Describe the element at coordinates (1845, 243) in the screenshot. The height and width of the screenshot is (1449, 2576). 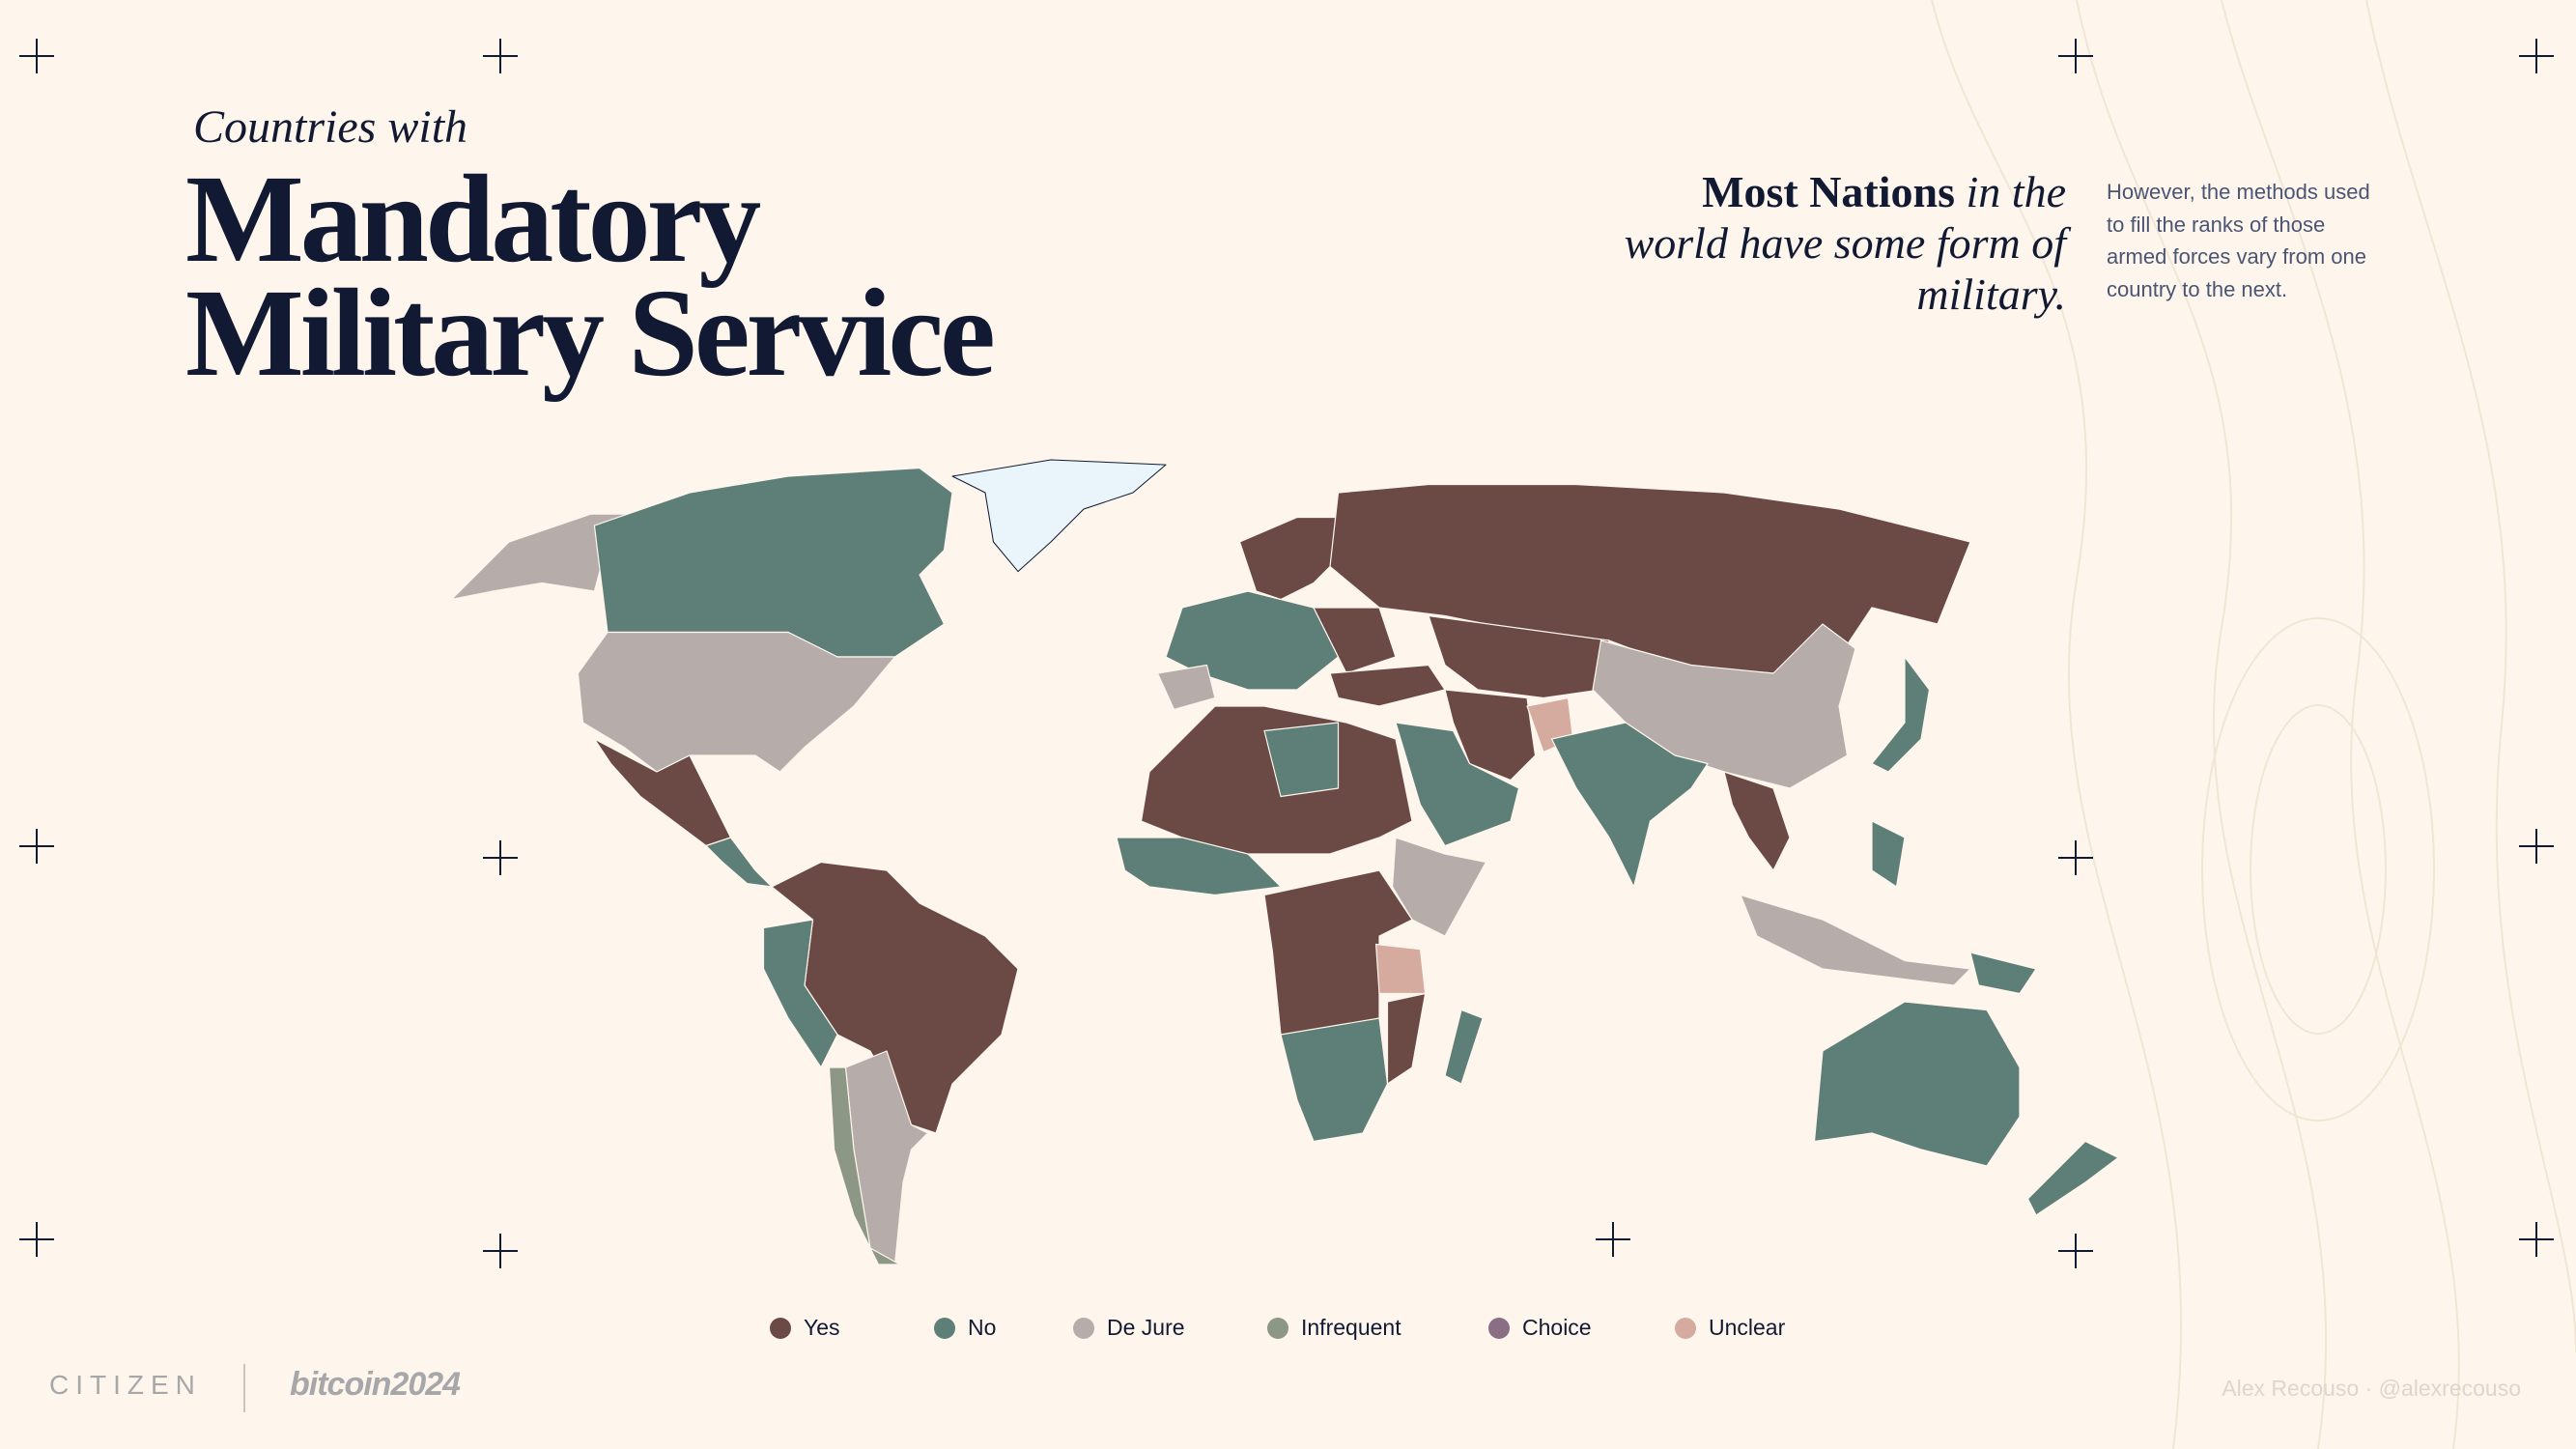
I see `headline-line: world have some form of` at that location.